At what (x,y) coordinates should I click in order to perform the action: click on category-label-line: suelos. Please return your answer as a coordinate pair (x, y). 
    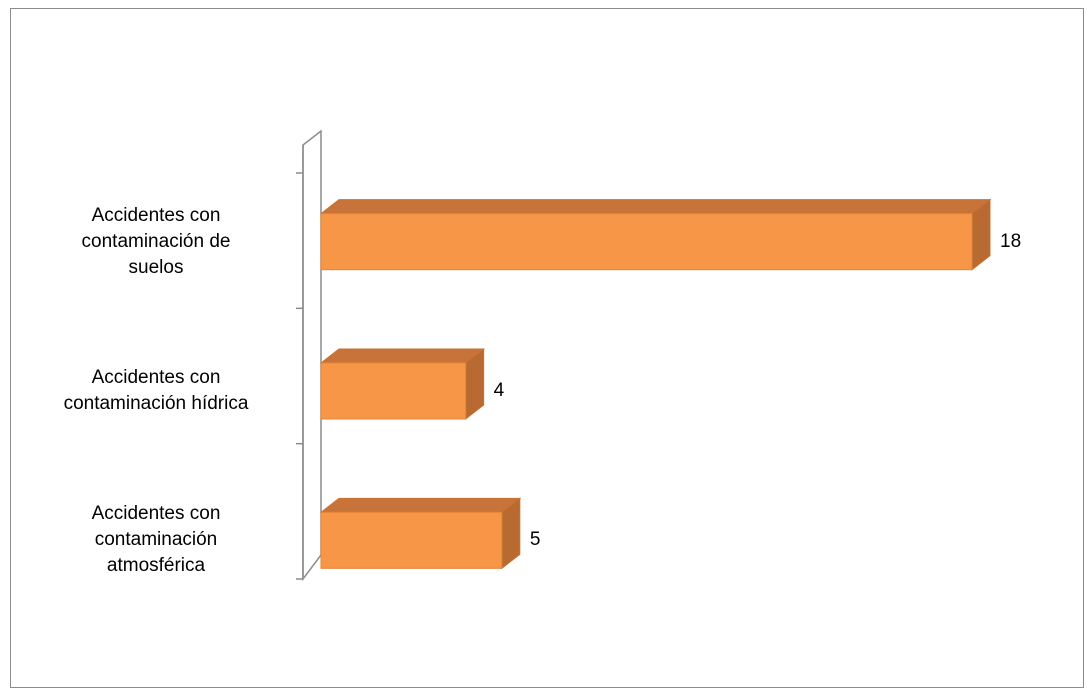
    Looking at the image, I should click on (156, 267).